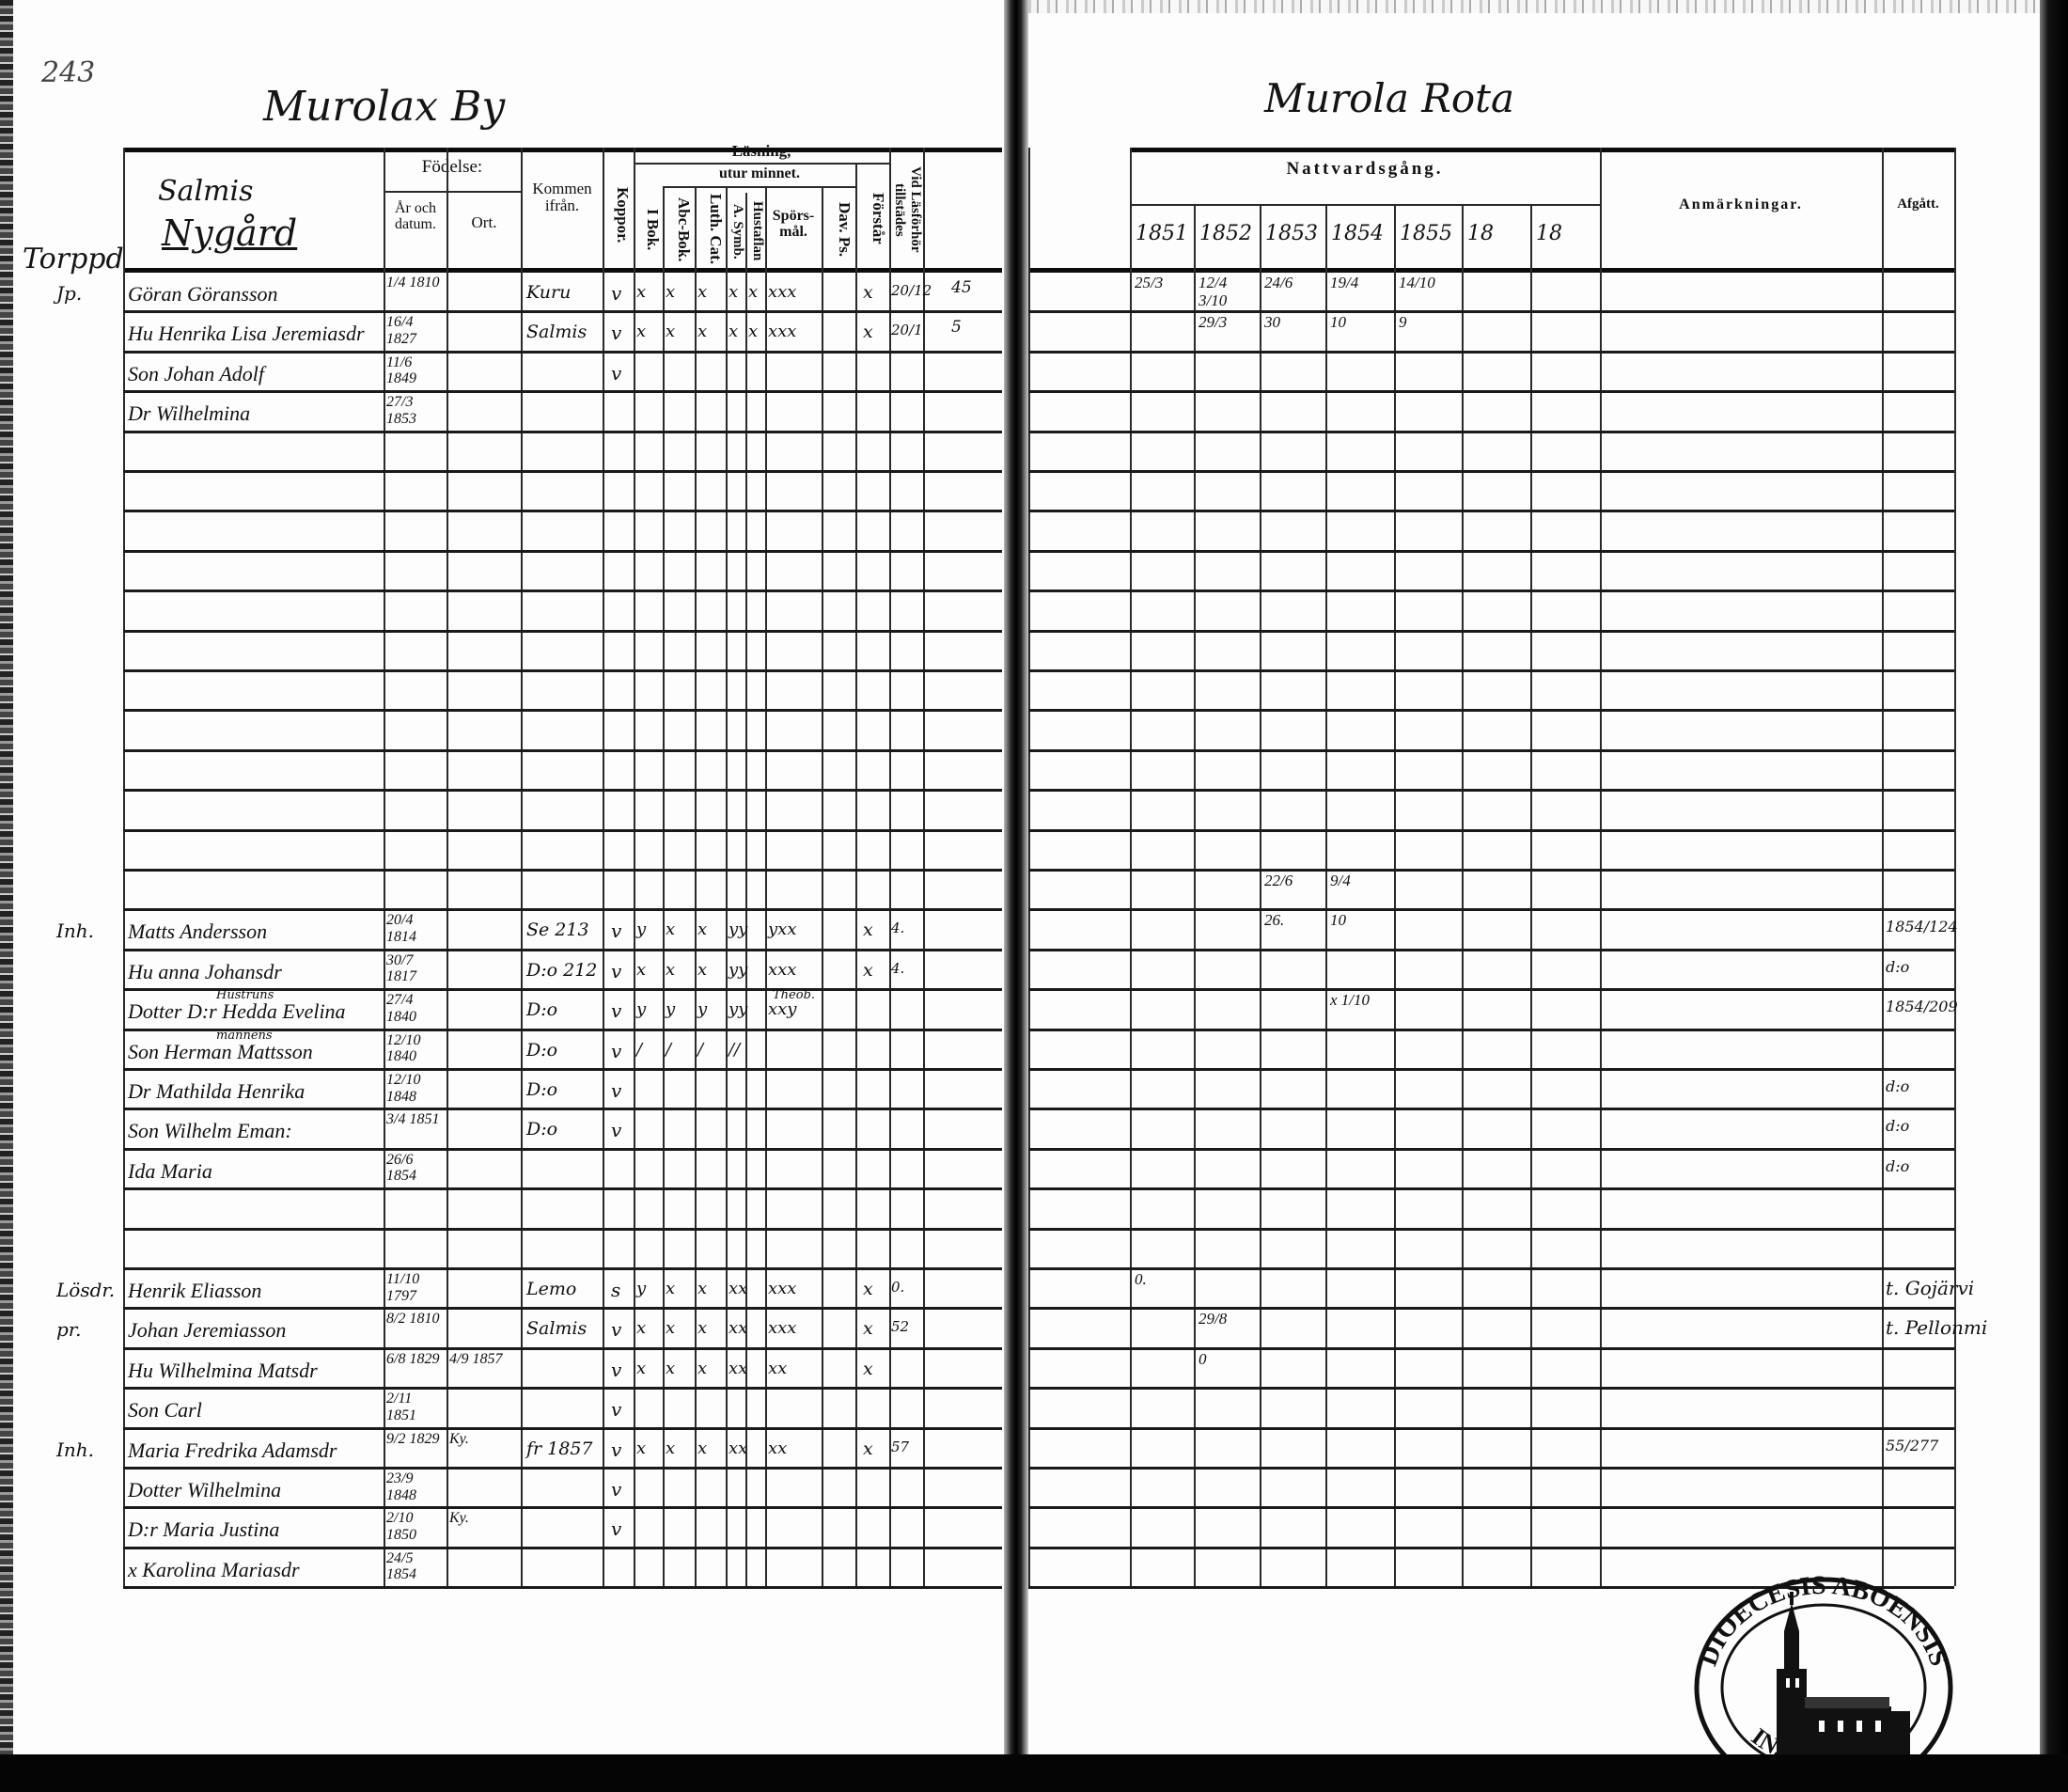 This screenshot has width=2068, height=1792. I want to click on person-name: Dr Wilhelmina, so click(189, 413).